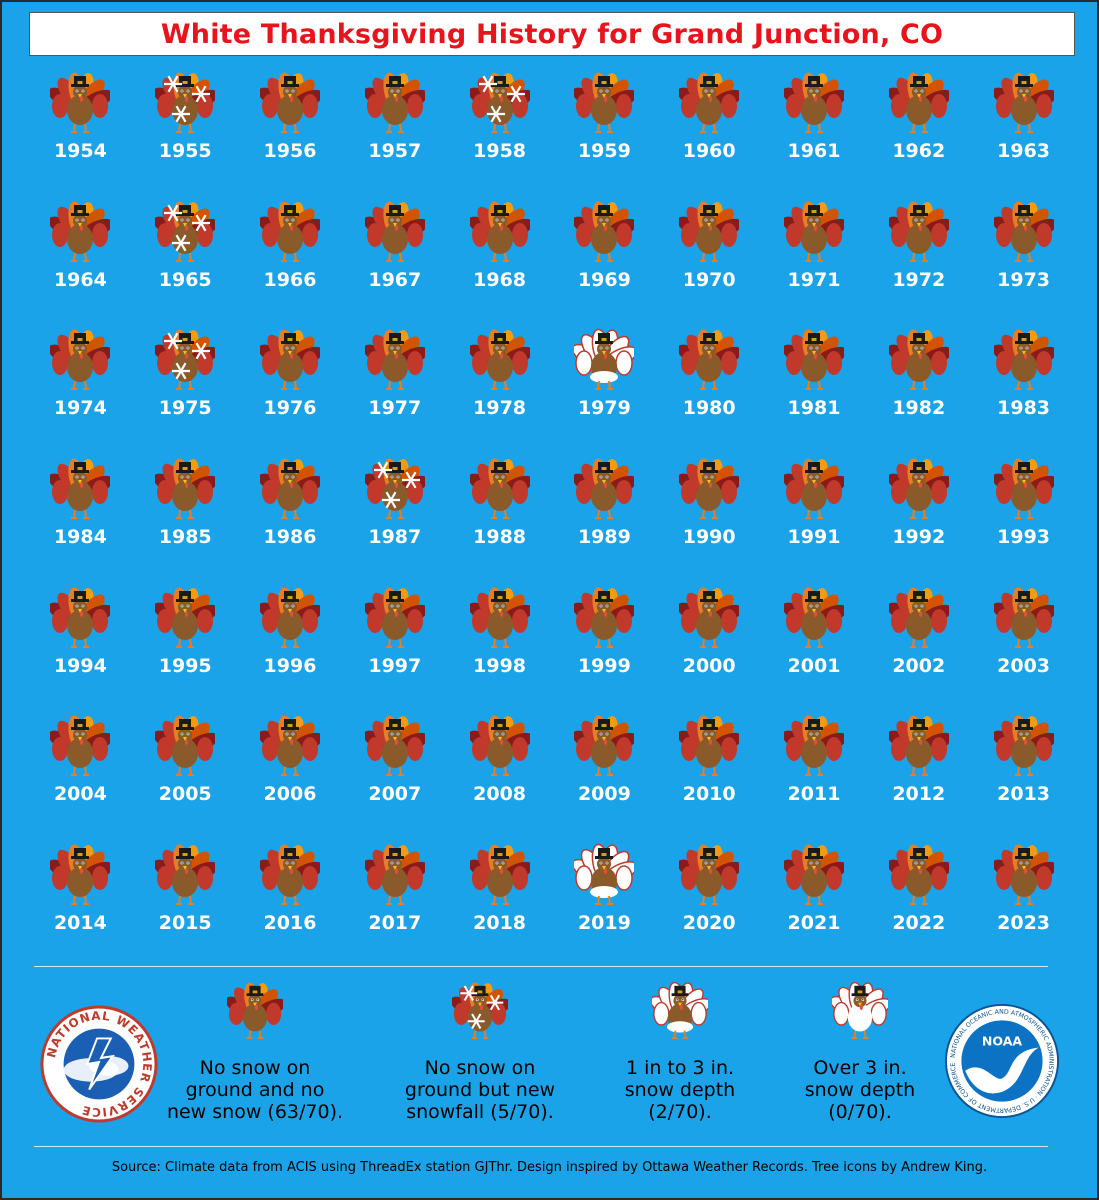 This screenshot has height=1200, width=1099. I want to click on year-label: 1986, so click(290, 537).